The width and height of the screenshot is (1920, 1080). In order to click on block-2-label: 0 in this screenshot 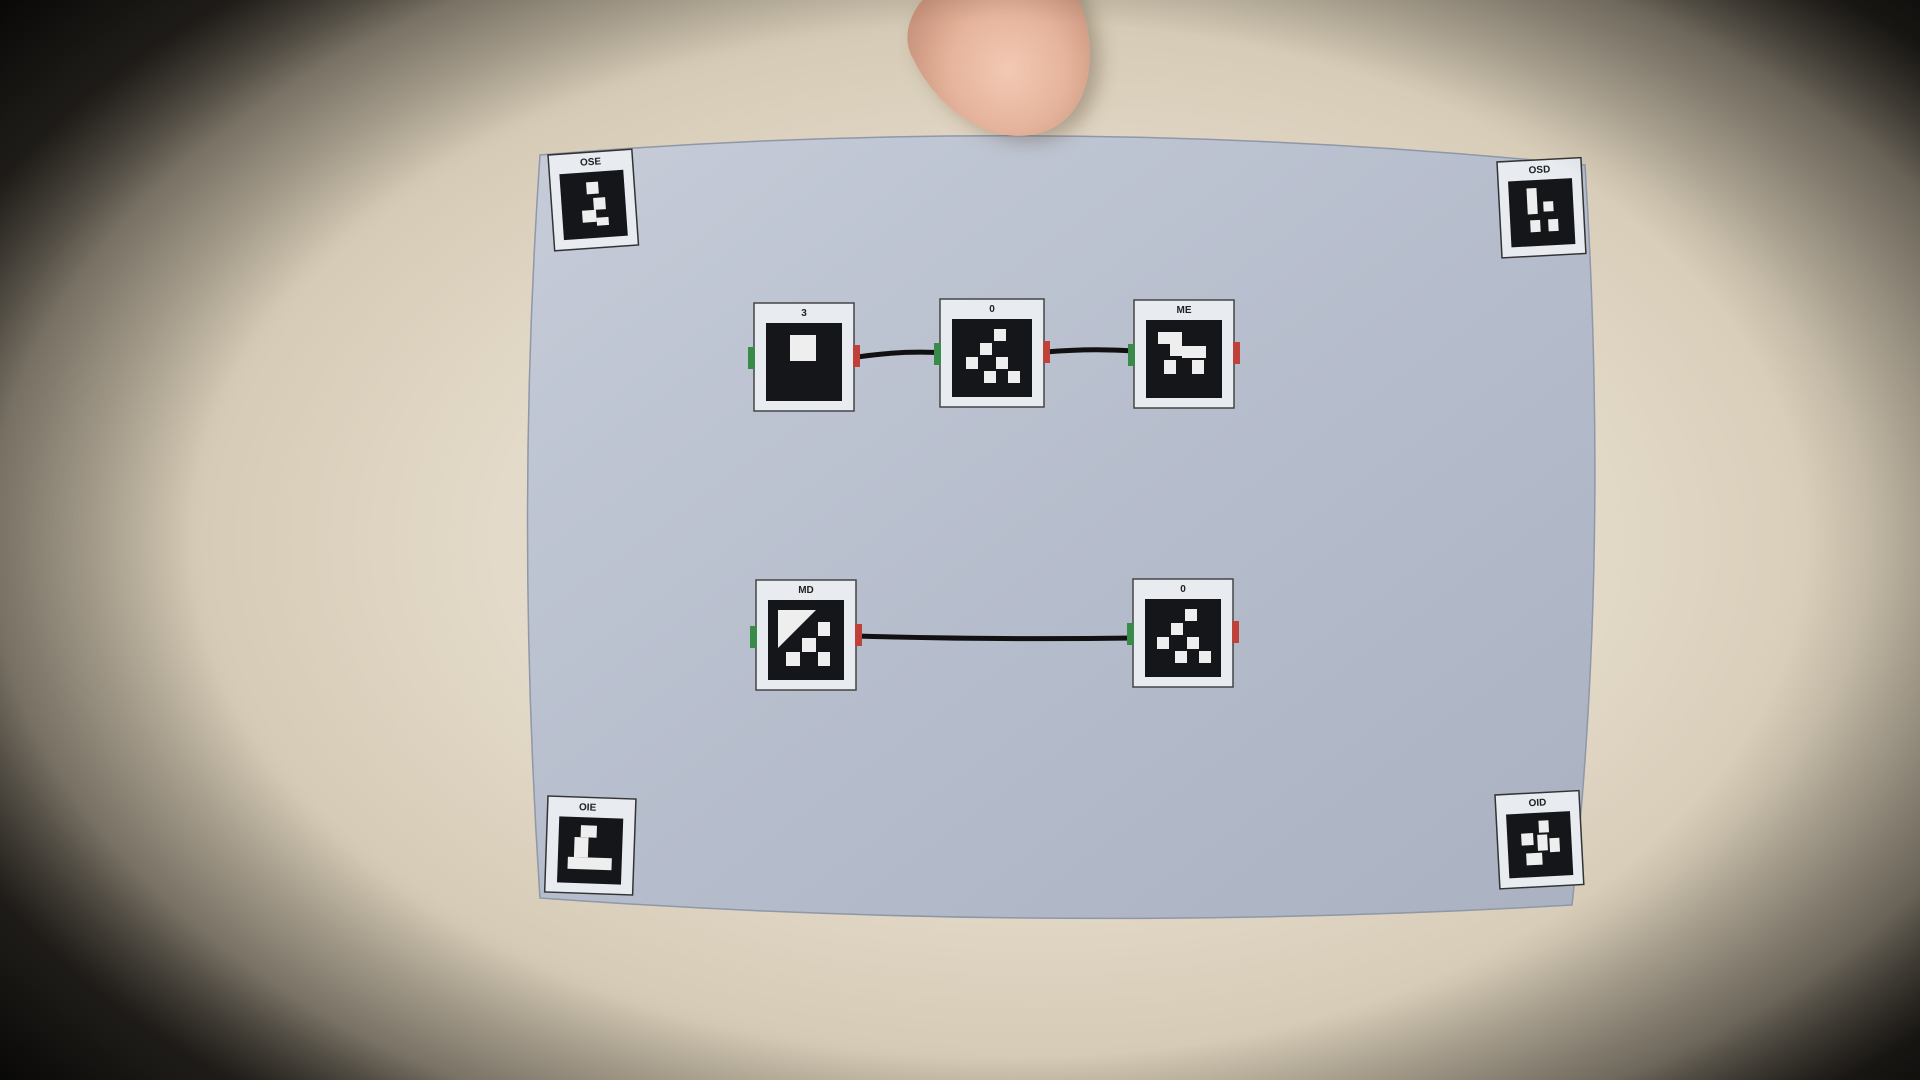, I will do `click(992, 309)`.